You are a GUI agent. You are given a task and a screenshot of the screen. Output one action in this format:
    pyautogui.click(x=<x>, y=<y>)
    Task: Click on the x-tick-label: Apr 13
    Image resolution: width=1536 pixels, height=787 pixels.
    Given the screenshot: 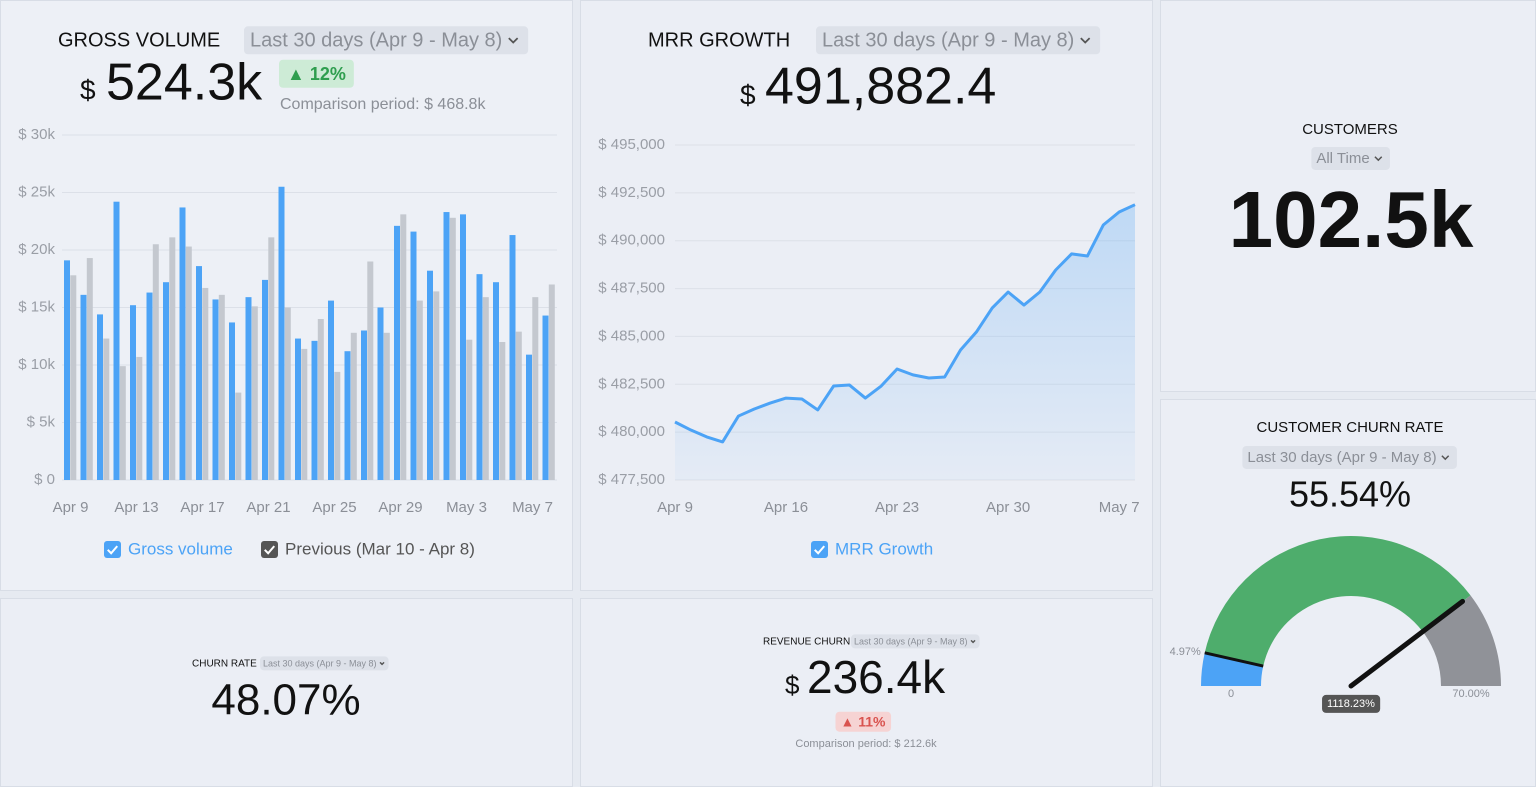 What is the action you would take?
    pyautogui.click(x=136, y=507)
    